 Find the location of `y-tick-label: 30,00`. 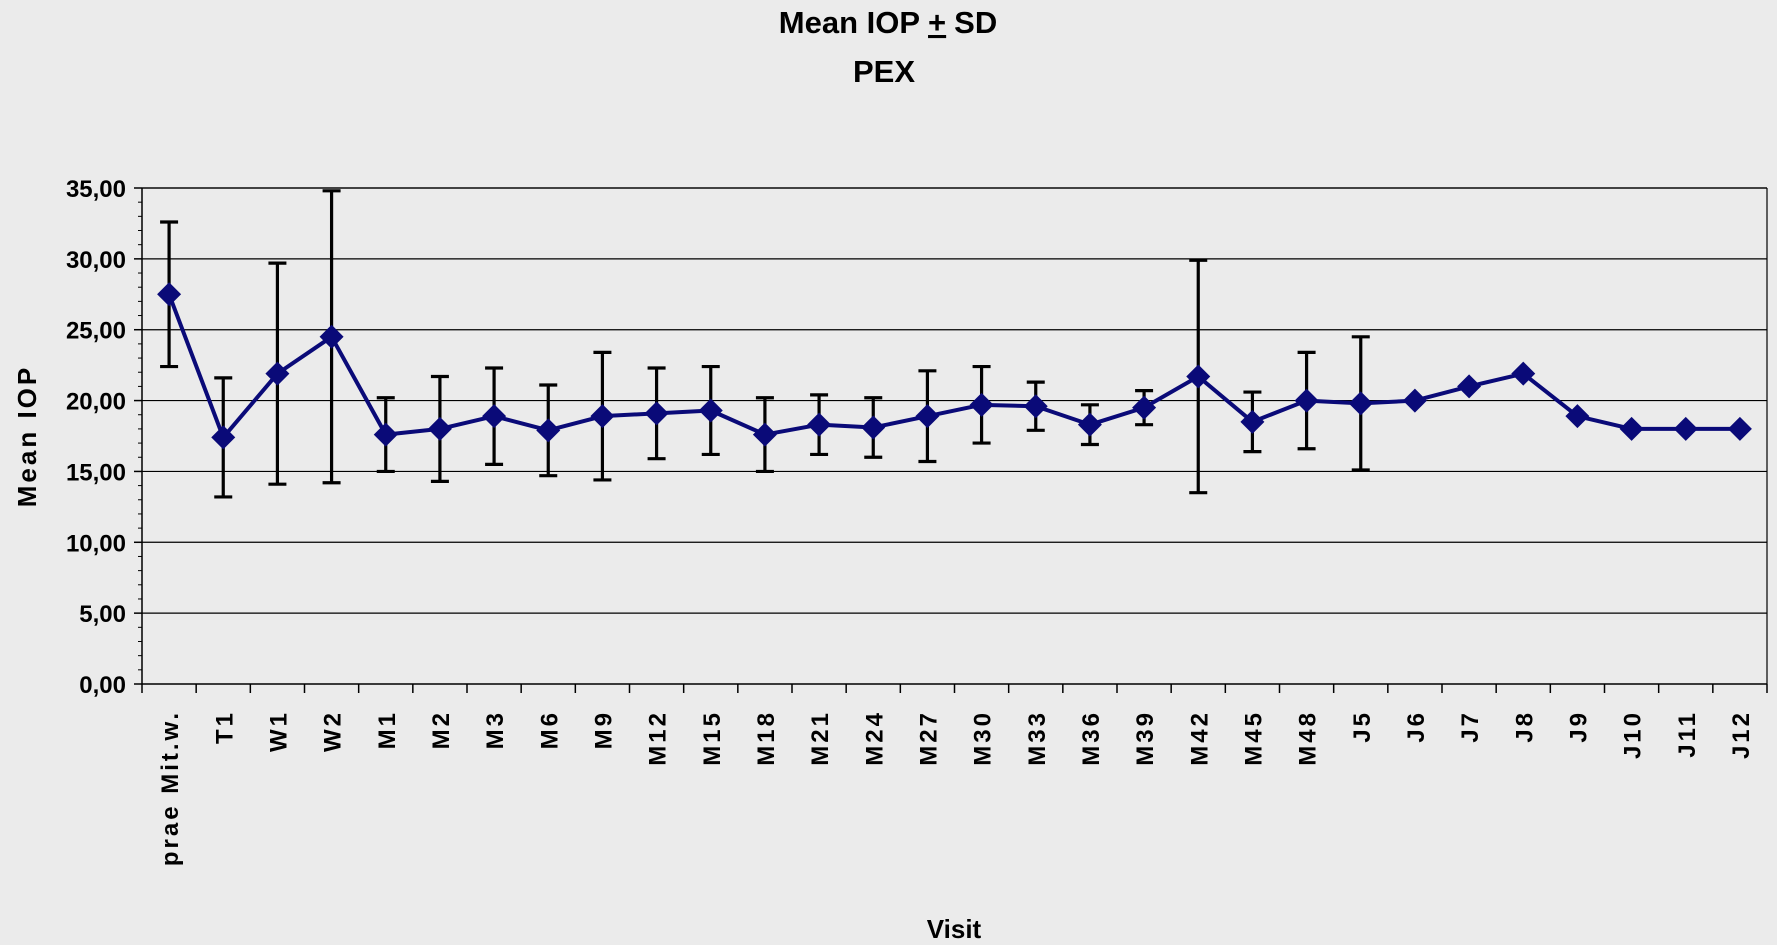

y-tick-label: 30,00 is located at coordinates (96, 260).